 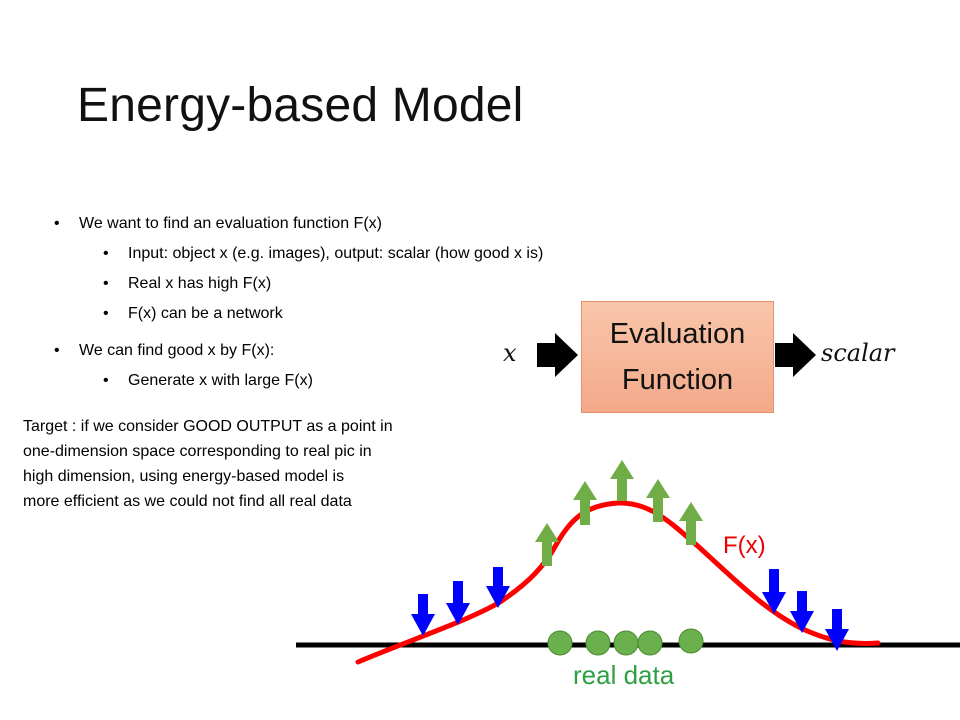 What do you see at coordinates (630, 609) in the screenshot?
I see `down-arrows` at bounding box center [630, 609].